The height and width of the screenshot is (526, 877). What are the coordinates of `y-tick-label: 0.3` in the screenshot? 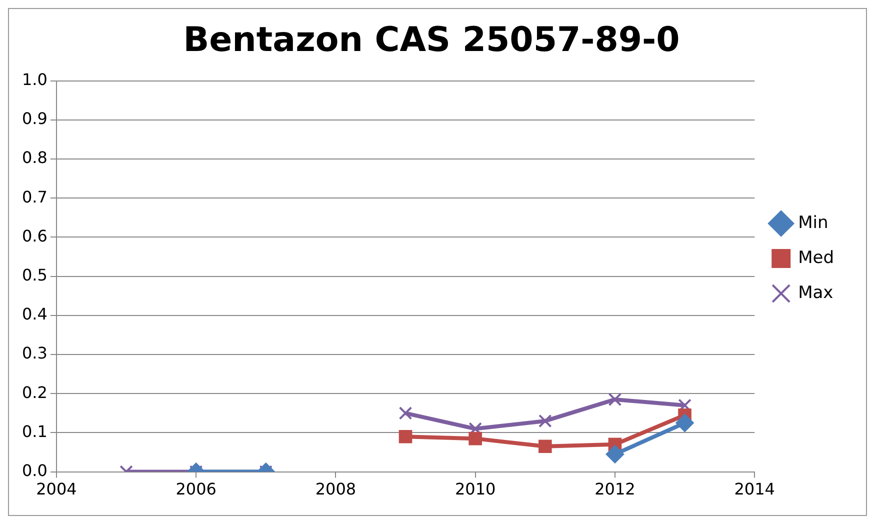 It's located at (35, 353).